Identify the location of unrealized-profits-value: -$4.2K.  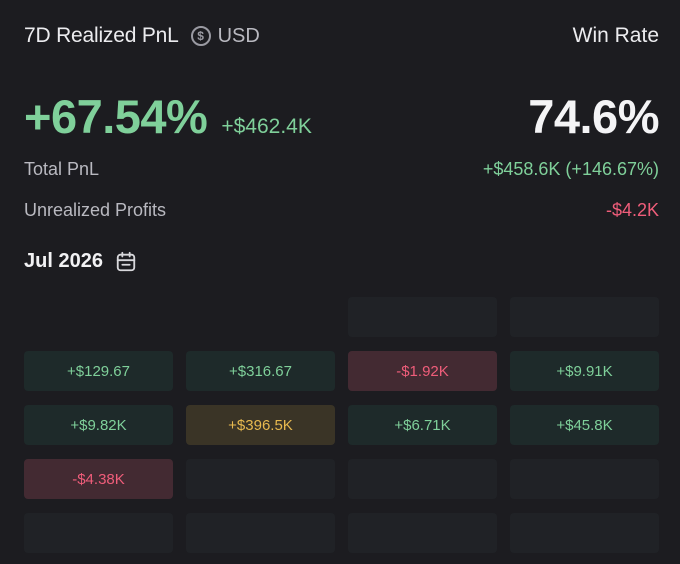
(632, 209).